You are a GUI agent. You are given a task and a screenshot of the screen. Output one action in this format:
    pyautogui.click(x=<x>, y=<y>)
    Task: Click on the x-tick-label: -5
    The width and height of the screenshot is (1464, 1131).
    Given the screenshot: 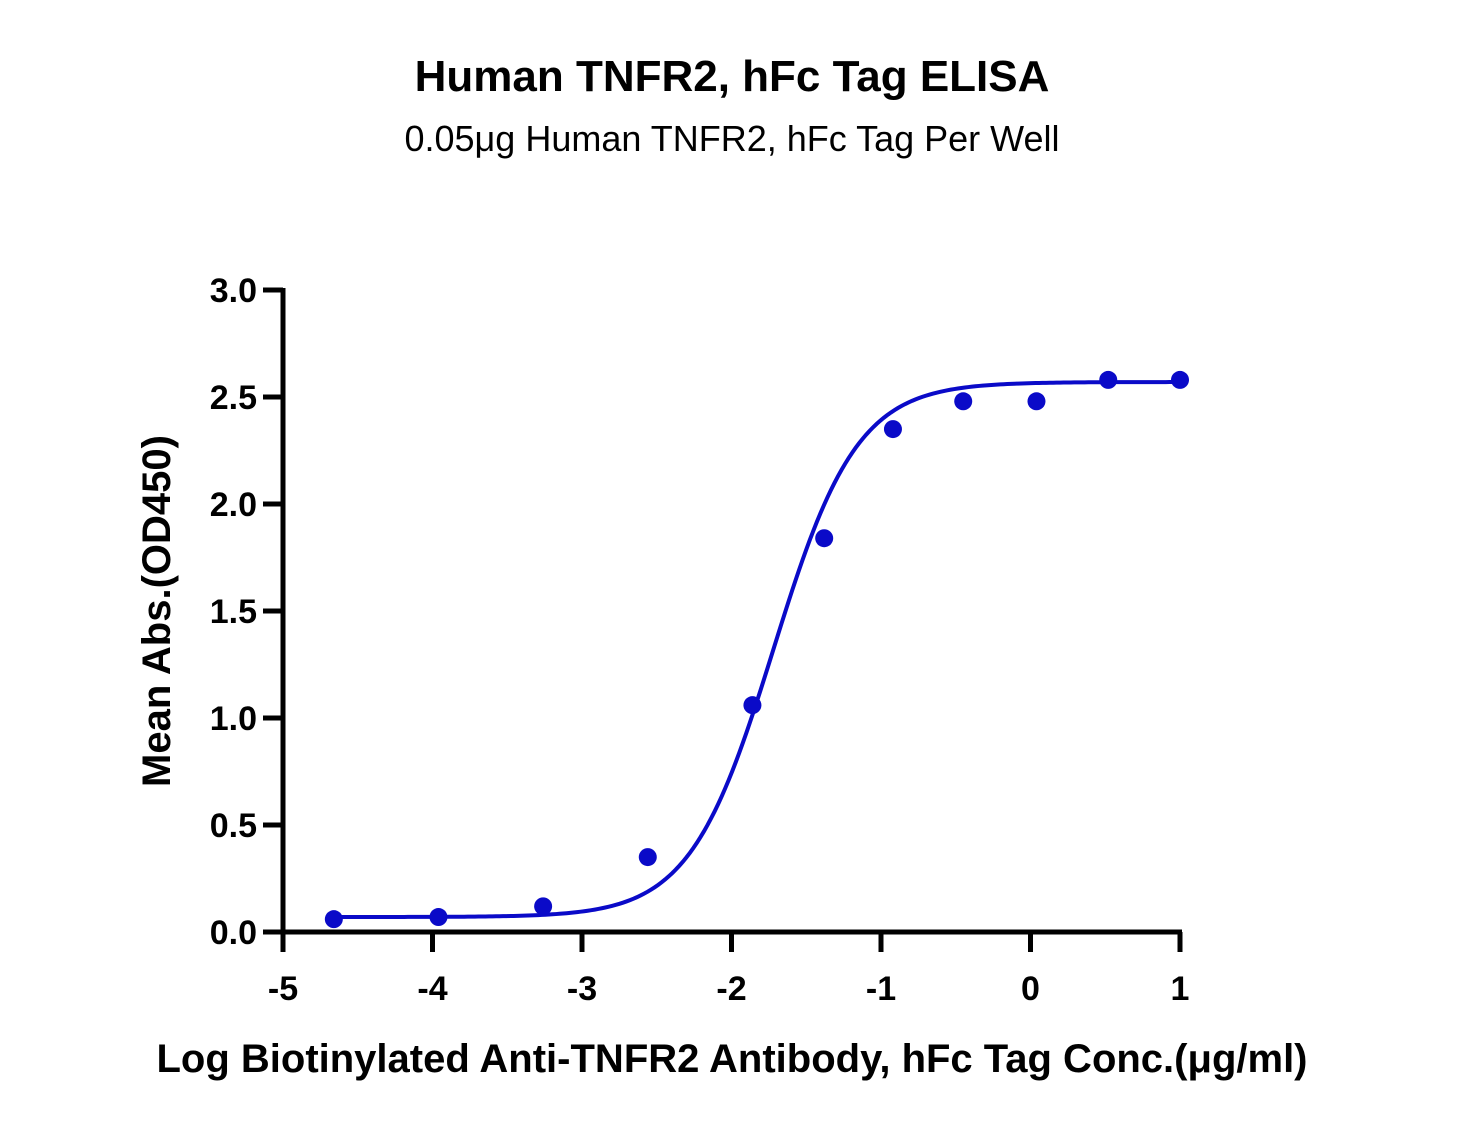 What is the action you would take?
    pyautogui.click(x=283, y=989)
    